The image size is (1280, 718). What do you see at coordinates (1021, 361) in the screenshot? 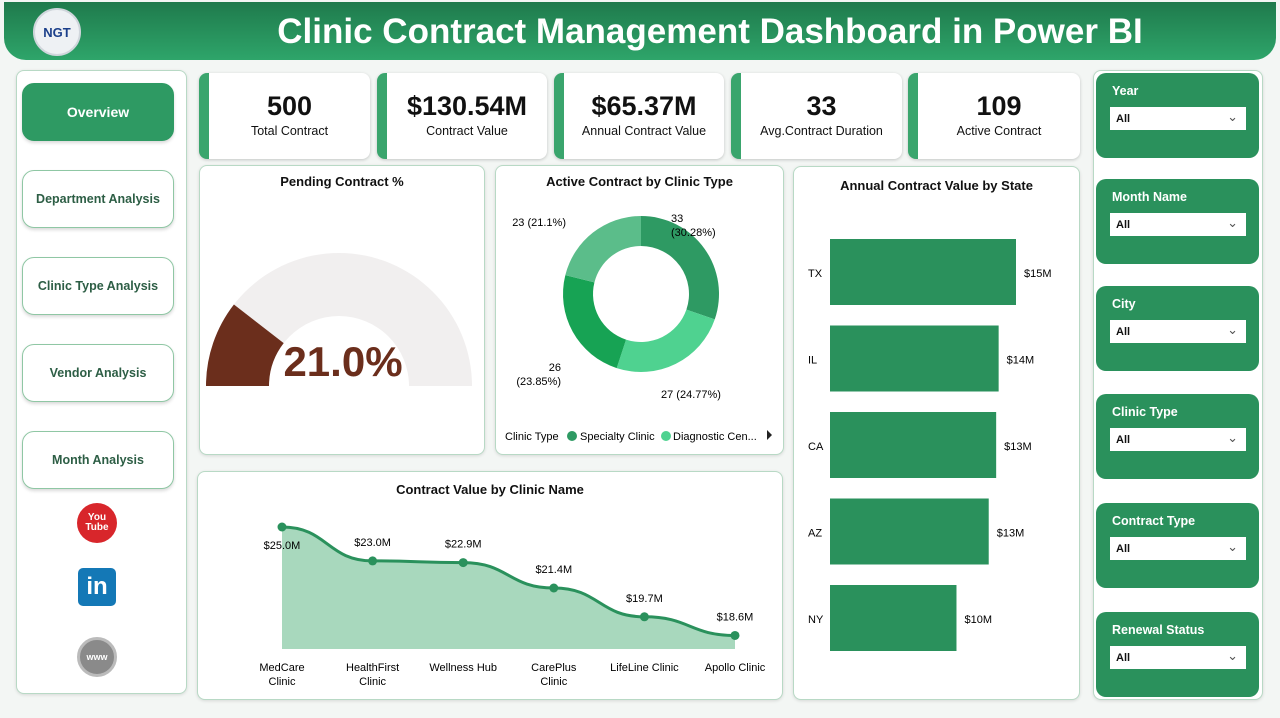
I see `bar-value-label: $14M` at bounding box center [1021, 361].